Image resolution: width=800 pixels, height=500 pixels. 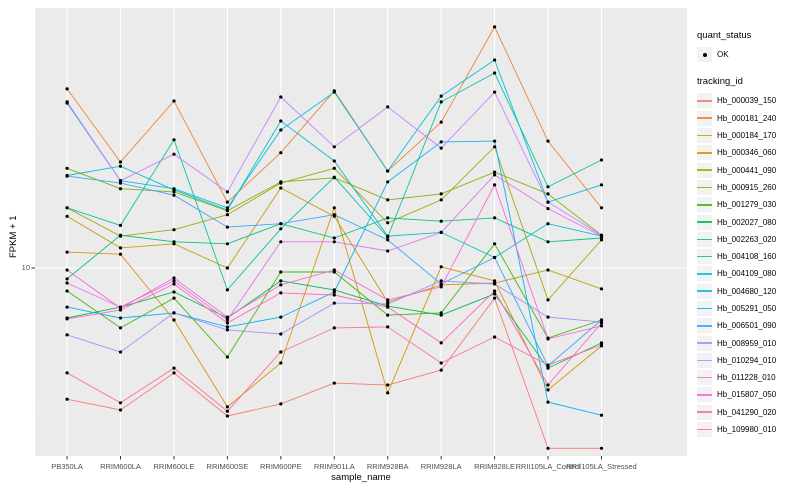 What do you see at coordinates (361, 477) in the screenshot?
I see `x-axis-title: sample_name` at bounding box center [361, 477].